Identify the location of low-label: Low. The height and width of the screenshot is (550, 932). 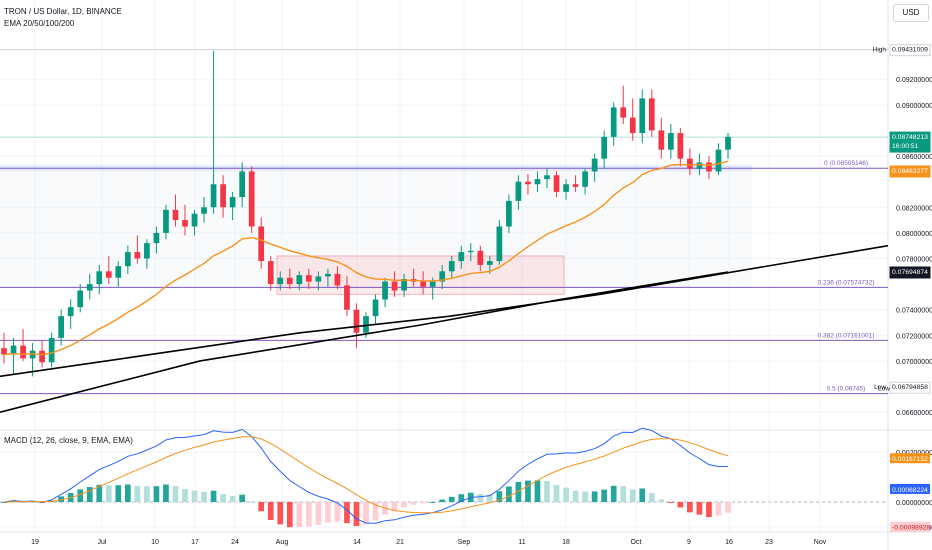
(884, 389).